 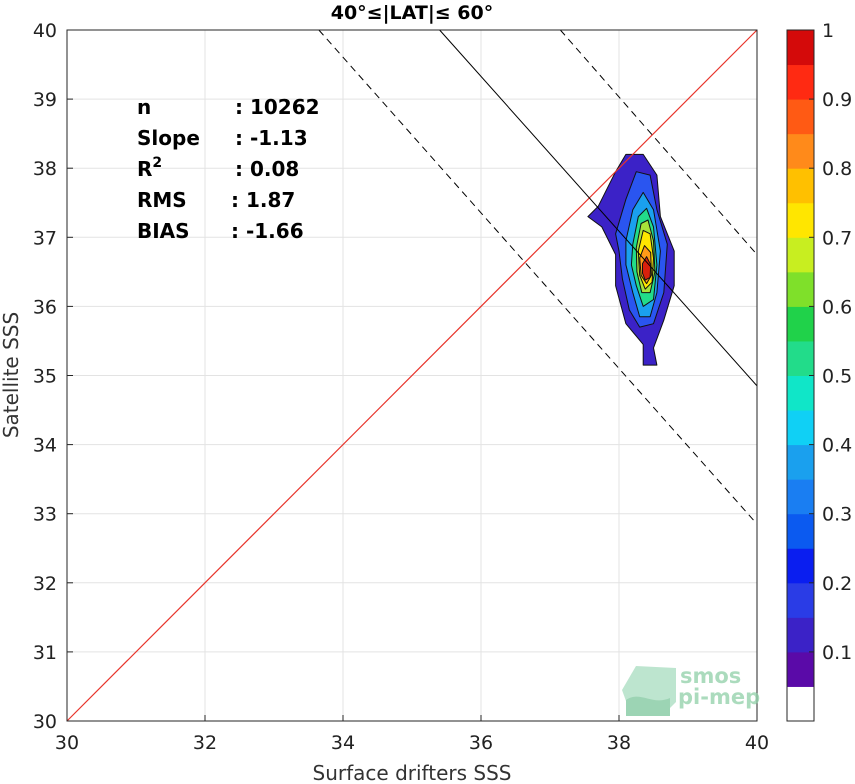 What do you see at coordinates (45, 377) in the screenshot?
I see `y-tick-label: 35` at bounding box center [45, 377].